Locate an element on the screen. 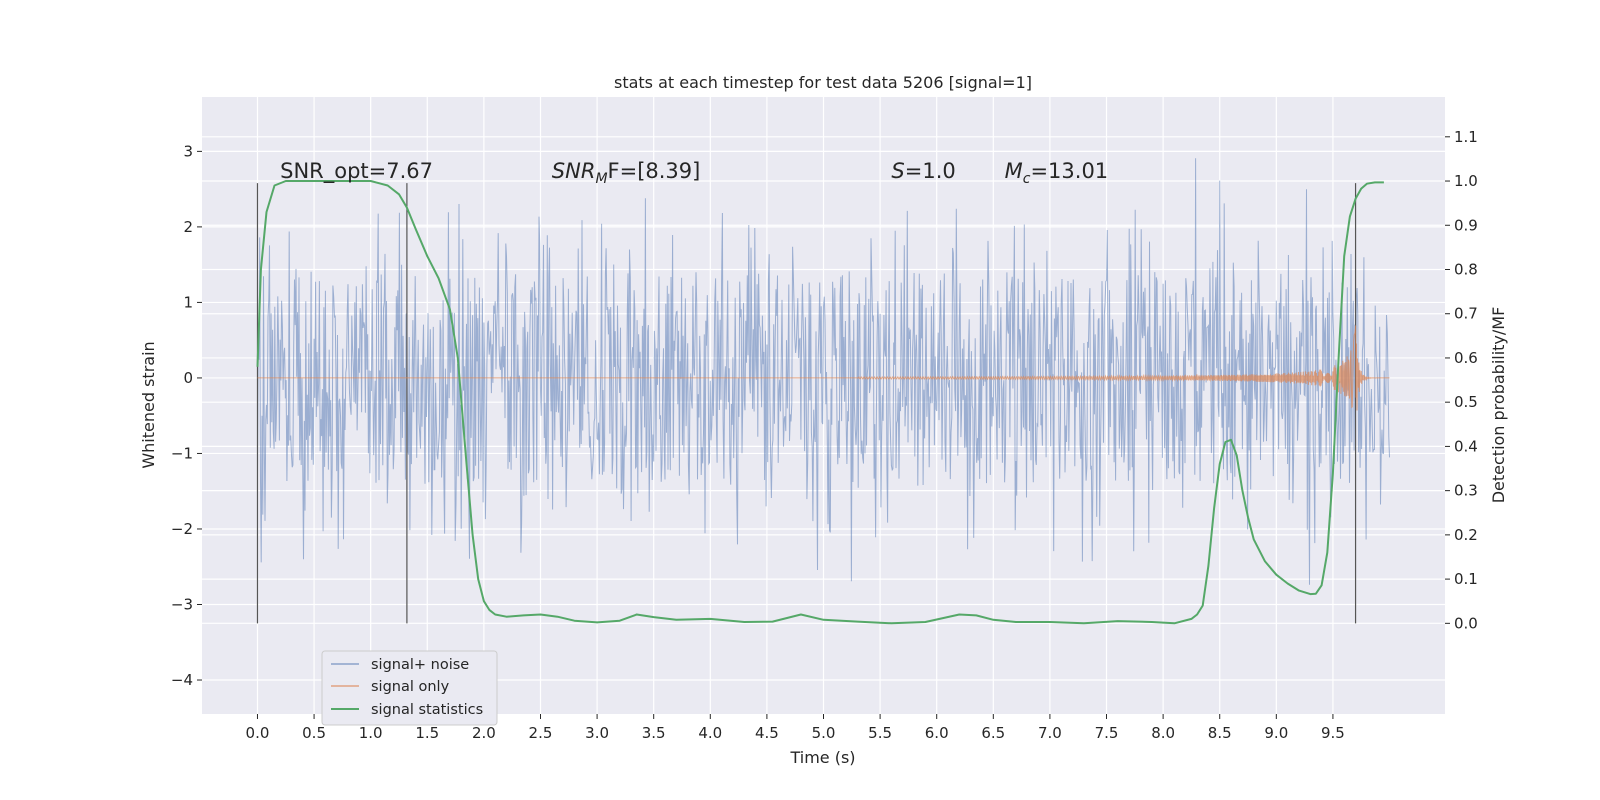 This screenshot has width=1600, height=800. annotations: SNR_opt=7.67 SNRMF=[8.39] S=1.0 Mc=13.01 is located at coordinates (694, 173).